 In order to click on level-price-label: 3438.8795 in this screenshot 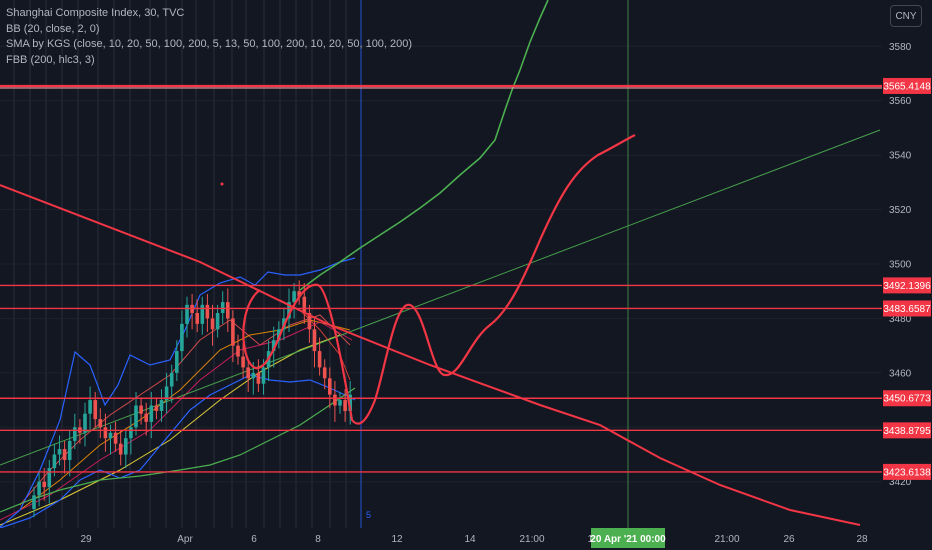, I will do `click(907, 431)`.